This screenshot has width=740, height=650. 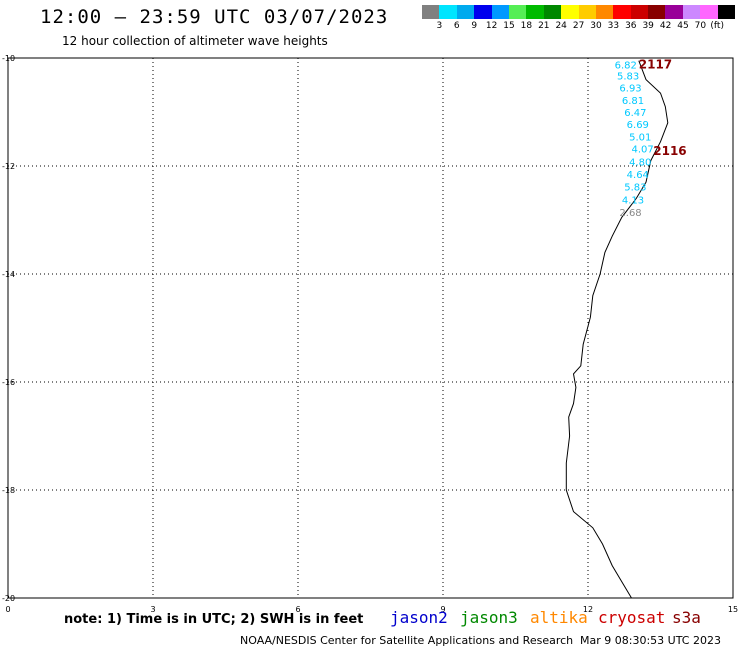 What do you see at coordinates (617, 329) in the screenshot?
I see `coastline` at bounding box center [617, 329].